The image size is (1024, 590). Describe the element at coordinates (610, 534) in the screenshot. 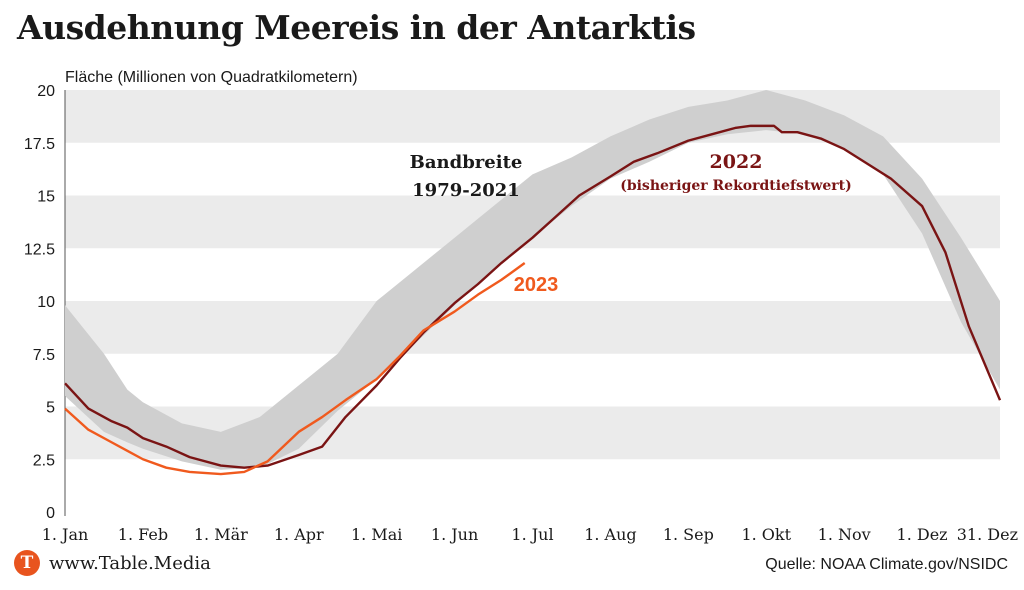

I see `x-tick-label: 1. Aug` at that location.